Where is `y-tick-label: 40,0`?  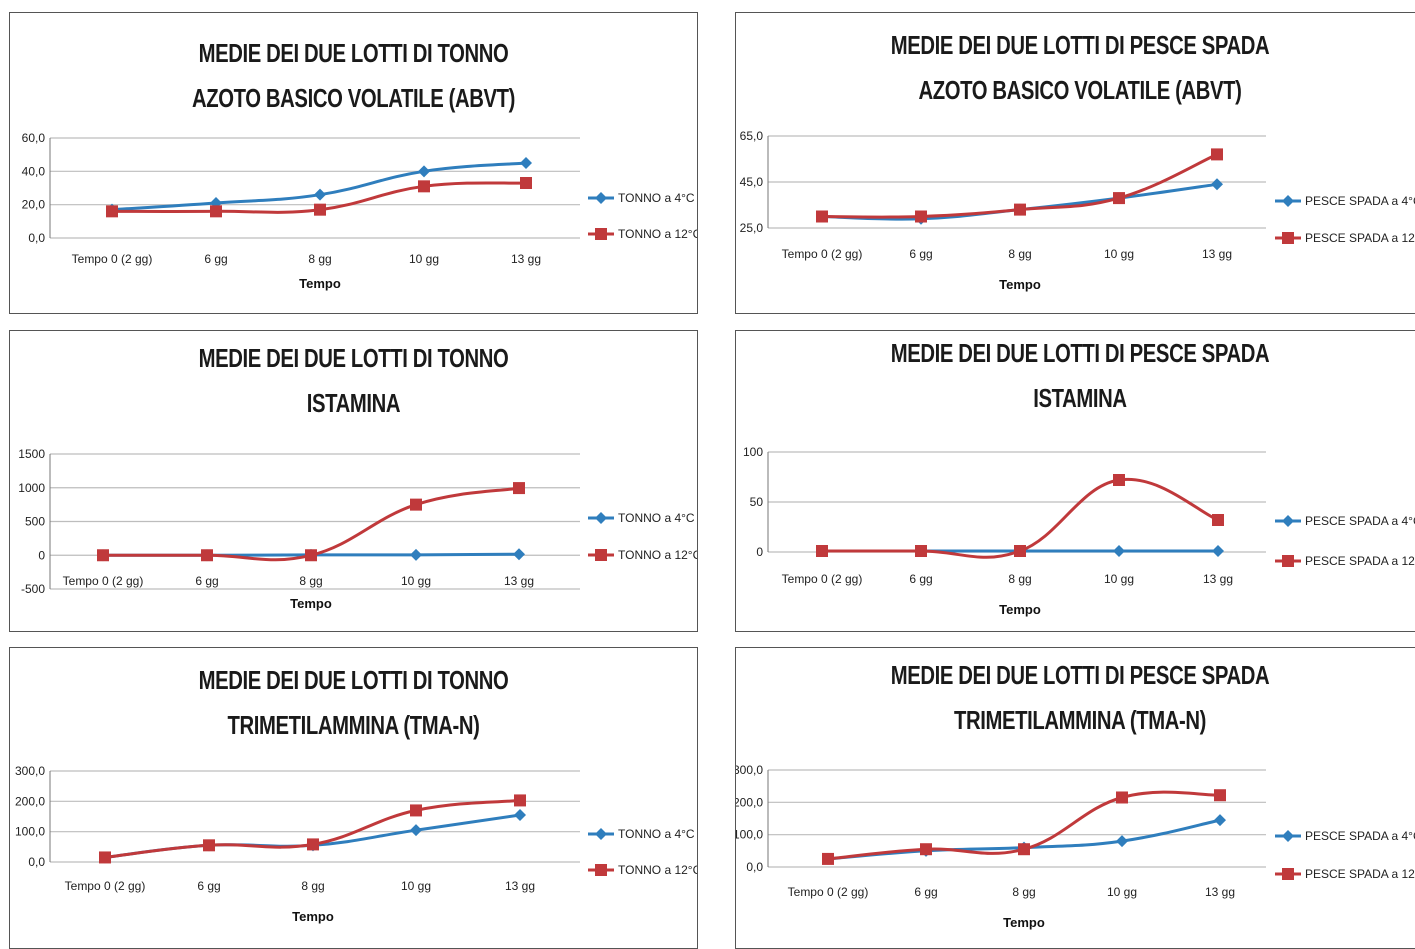
y-tick-label: 40,0 is located at coordinates (34, 171).